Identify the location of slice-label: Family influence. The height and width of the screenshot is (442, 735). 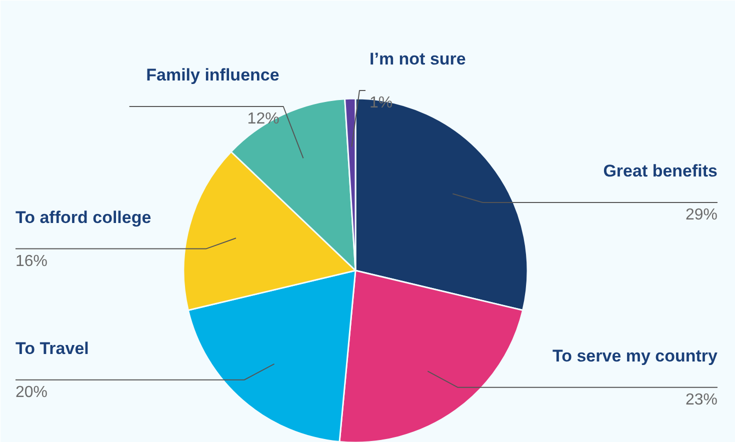
(213, 75).